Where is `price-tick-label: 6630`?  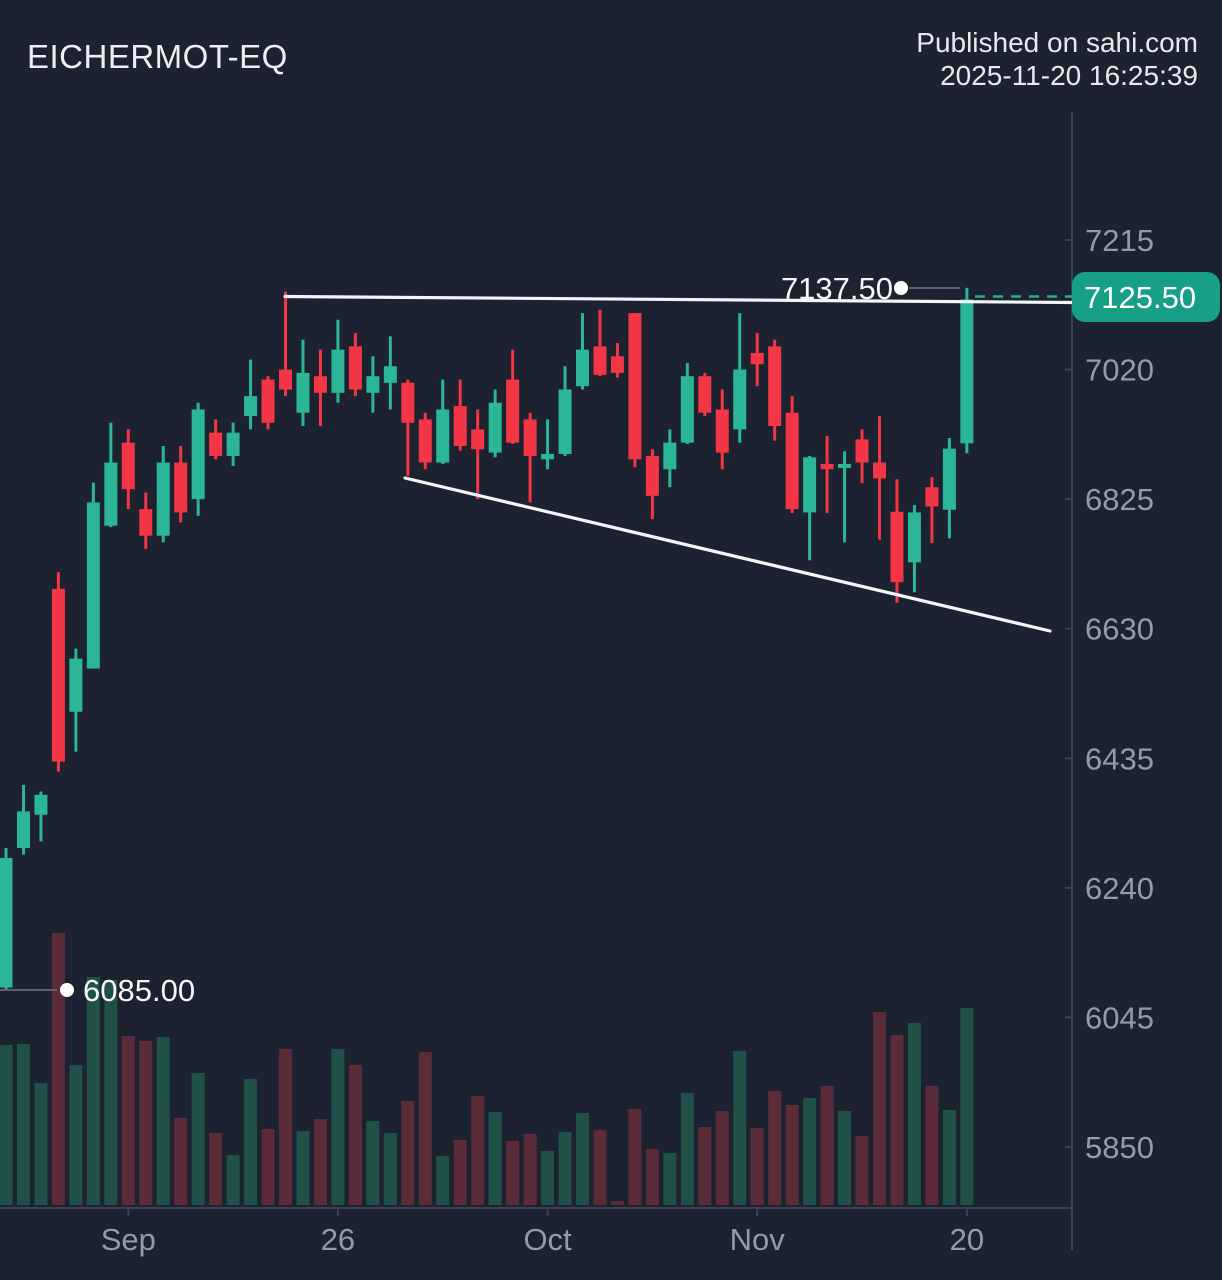
price-tick-label: 6630 is located at coordinates (1119, 629).